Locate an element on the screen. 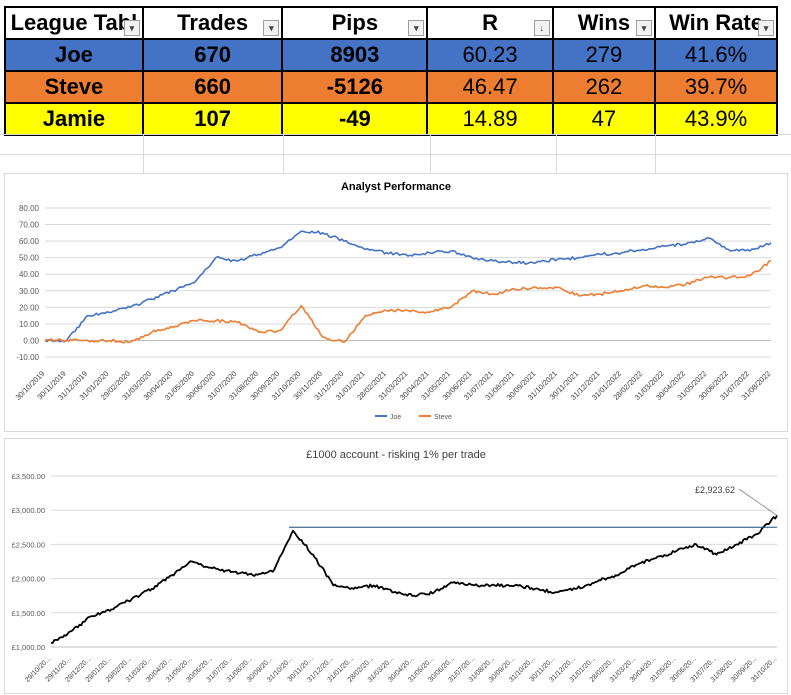  cell-name: Joe is located at coordinates (74, 55).